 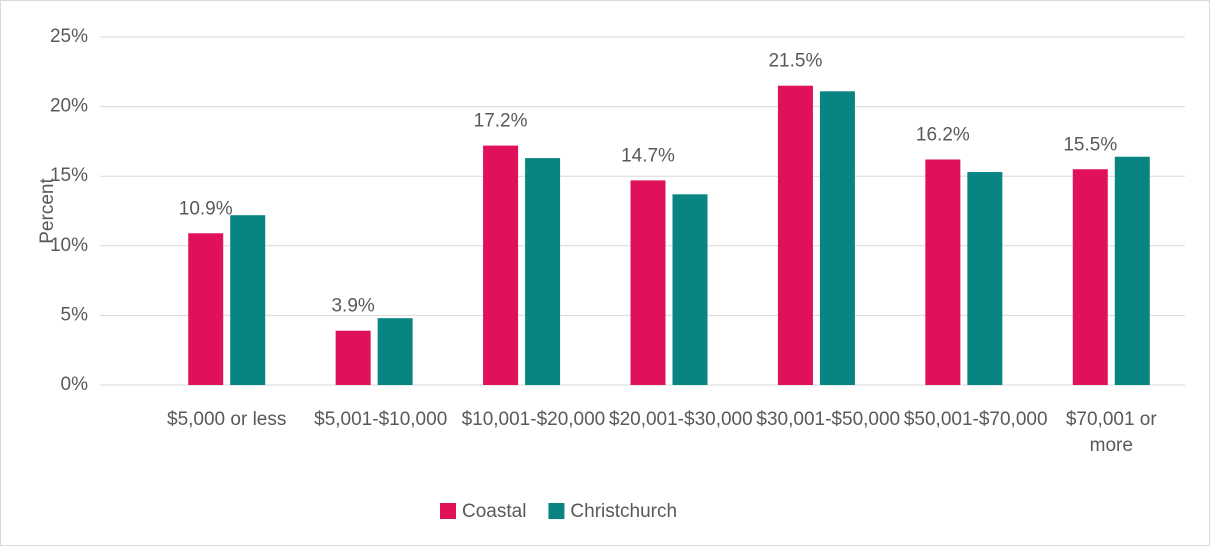 I want to click on x-tick-label: $20,001-$30,000, so click(x=681, y=419).